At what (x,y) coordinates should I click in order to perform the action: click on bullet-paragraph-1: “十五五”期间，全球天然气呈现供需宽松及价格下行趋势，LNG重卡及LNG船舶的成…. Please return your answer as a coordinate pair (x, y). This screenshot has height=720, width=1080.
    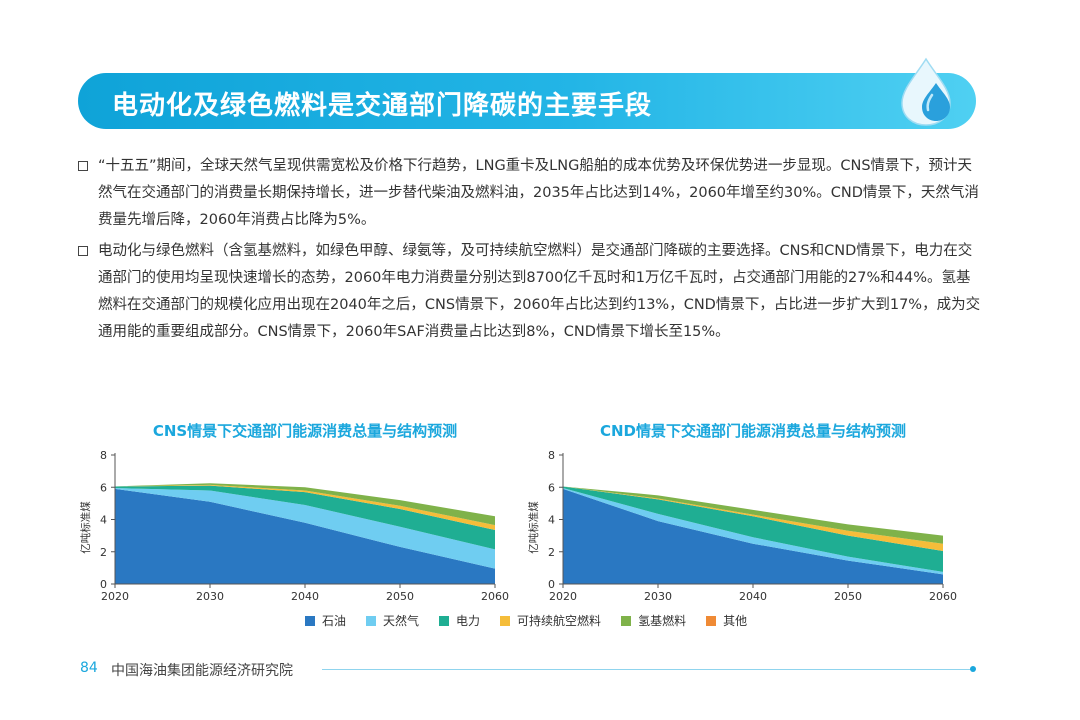
    Looking at the image, I should click on (530, 193).